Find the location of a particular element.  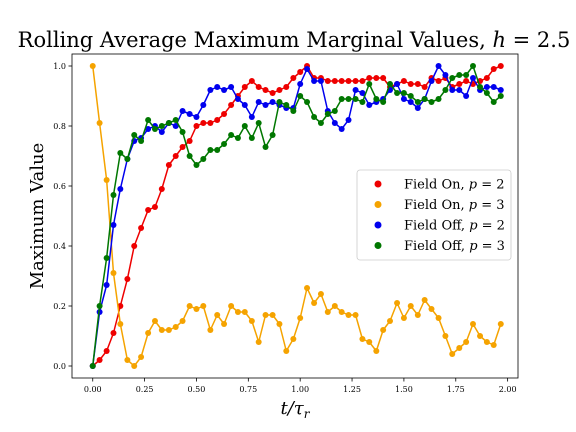

legend-label-var: p is located at coordinates (473, 205).